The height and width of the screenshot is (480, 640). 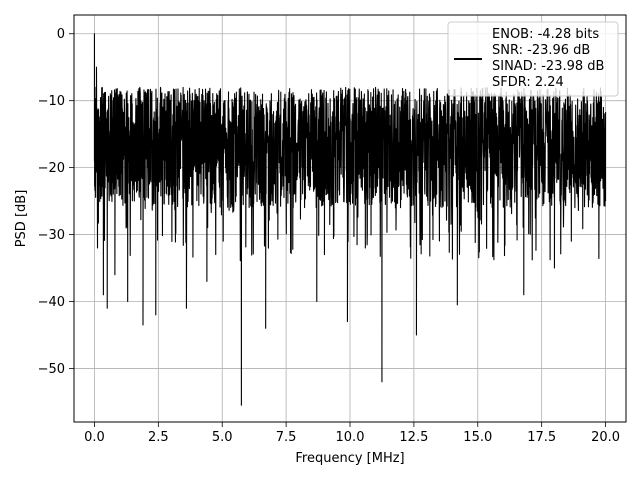 What do you see at coordinates (94, 437) in the screenshot?
I see `x-tick-label: 0.0` at bounding box center [94, 437].